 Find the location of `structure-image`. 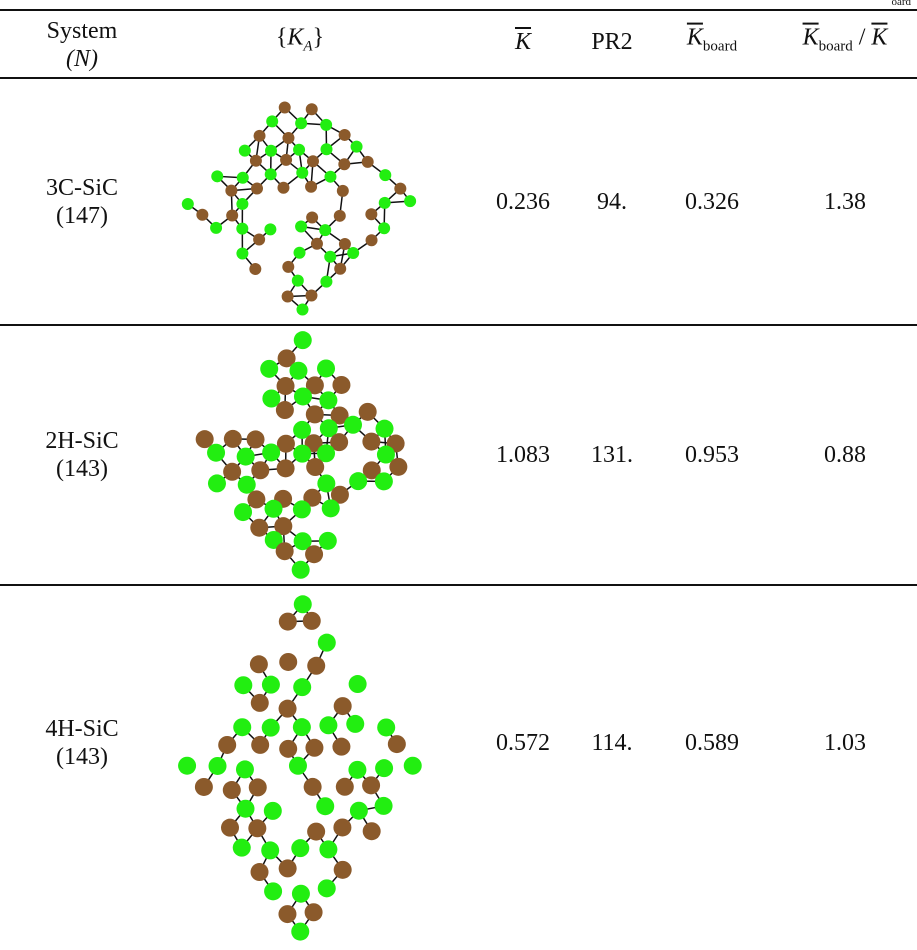

structure-image is located at coordinates (300, 768).